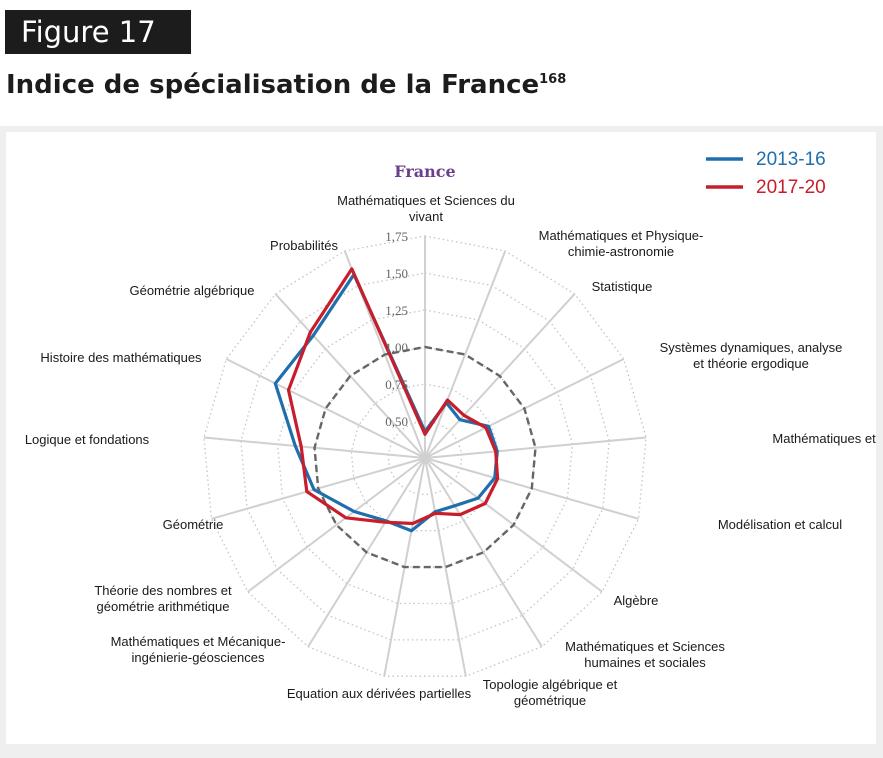 This screenshot has height=758, width=883. What do you see at coordinates (396, 310) in the screenshot?
I see `tick-label-3: 1,25` at bounding box center [396, 310].